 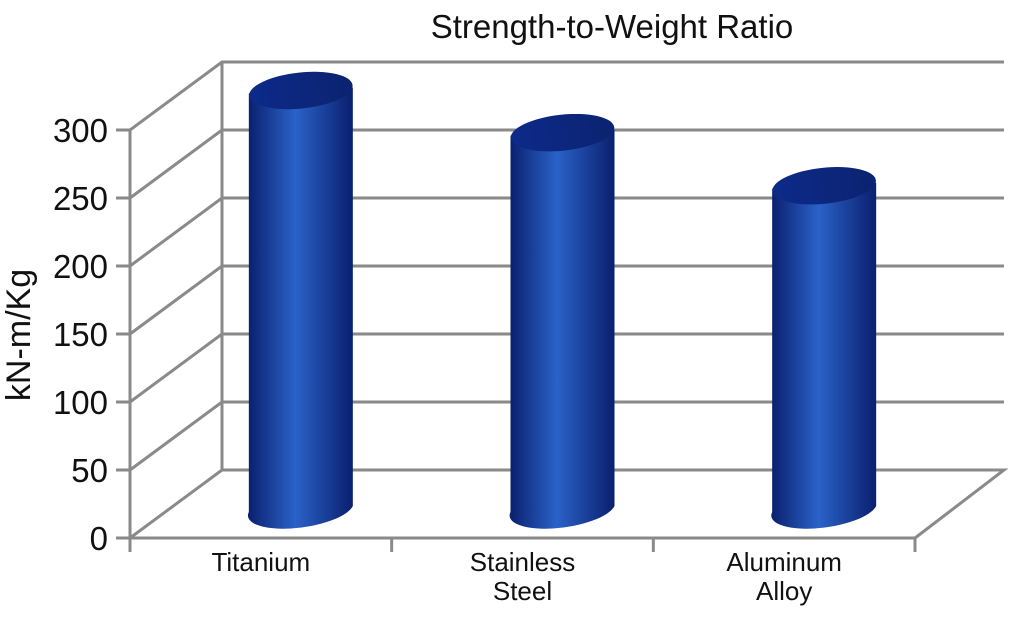 What do you see at coordinates (99, 538) in the screenshot?
I see `y-tick-label: 0` at bounding box center [99, 538].